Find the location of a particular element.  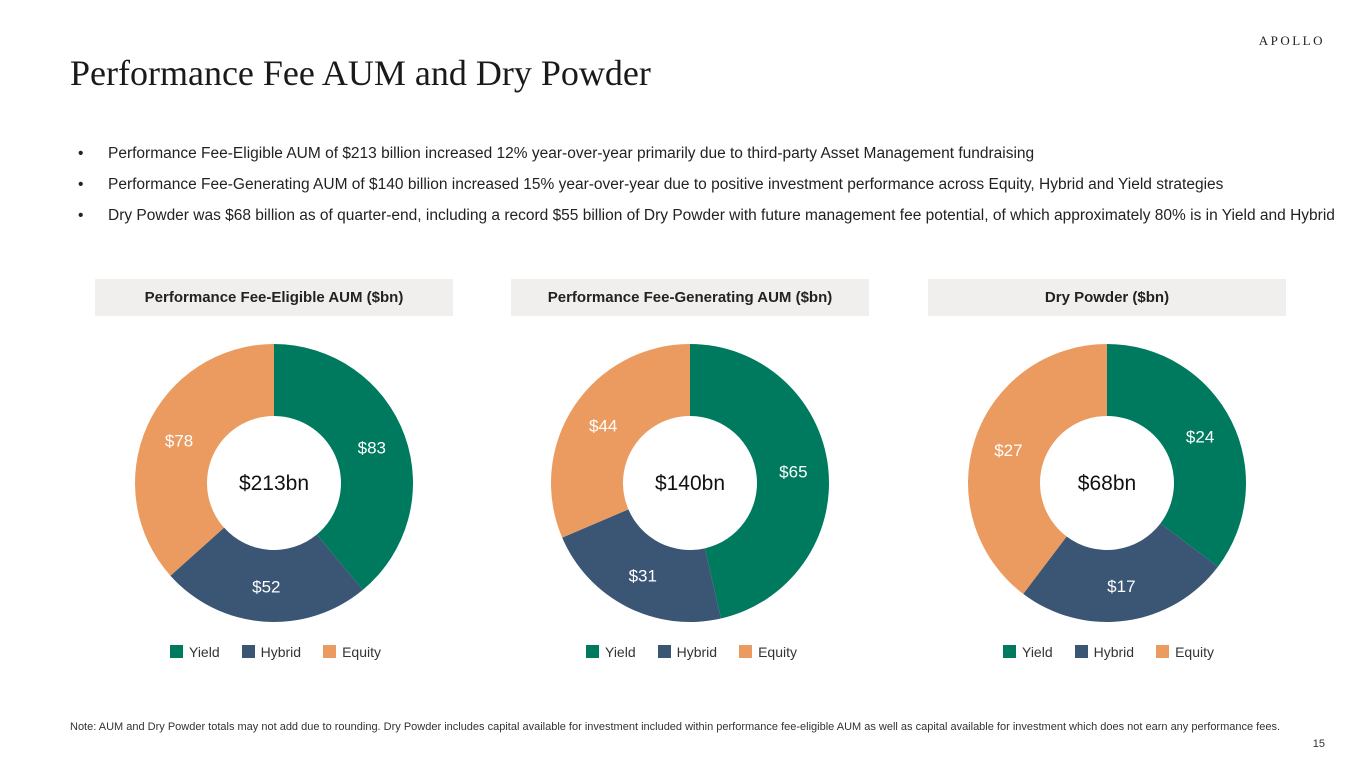

chart-title: Performance Fee-Generating AUM ($bn) is located at coordinates (690, 297).